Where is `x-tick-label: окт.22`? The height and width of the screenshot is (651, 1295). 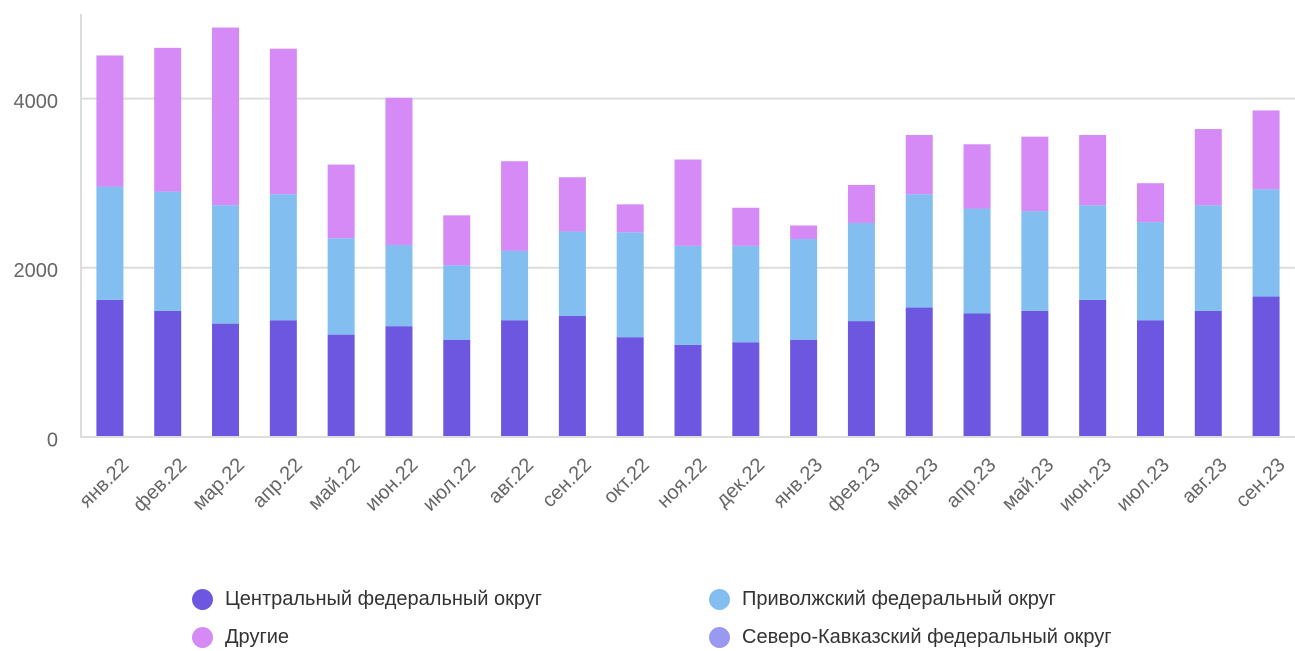
x-tick-label: окт.22 is located at coordinates (626, 481).